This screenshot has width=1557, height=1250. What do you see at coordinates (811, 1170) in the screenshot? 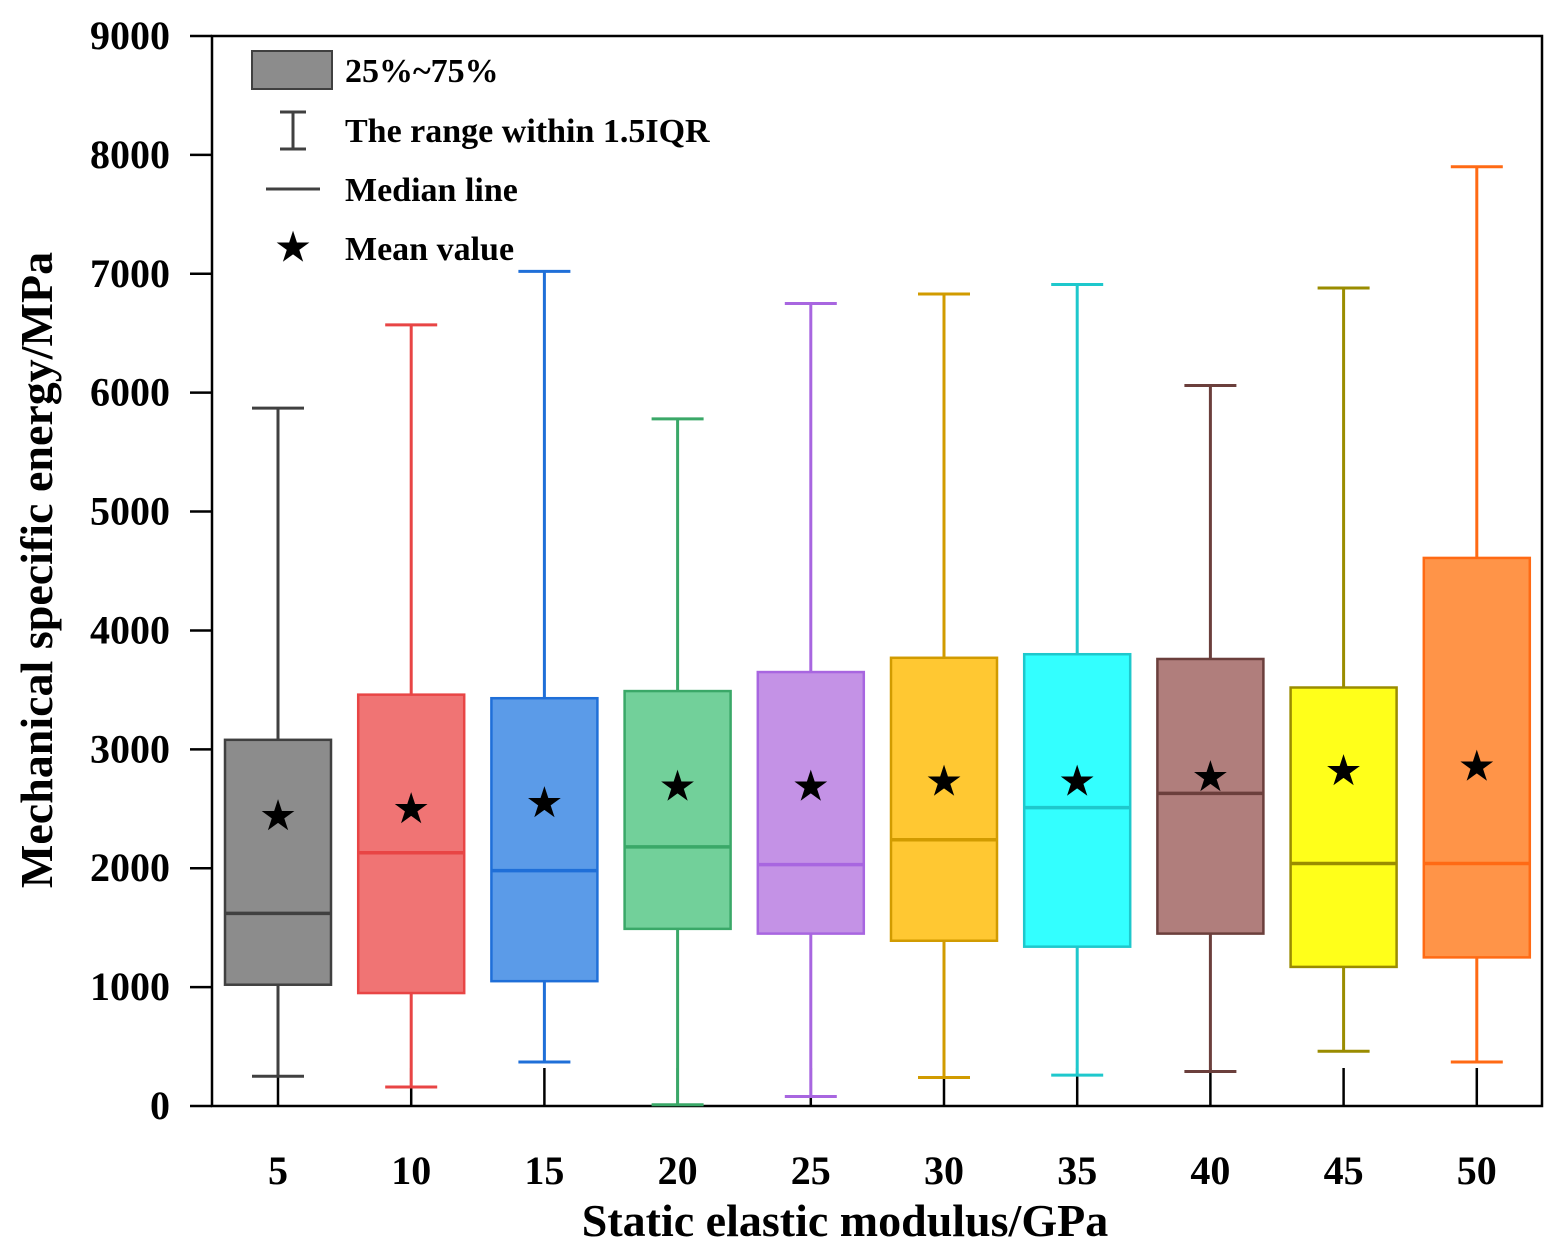
I see `x-tick-label: 25` at bounding box center [811, 1170].